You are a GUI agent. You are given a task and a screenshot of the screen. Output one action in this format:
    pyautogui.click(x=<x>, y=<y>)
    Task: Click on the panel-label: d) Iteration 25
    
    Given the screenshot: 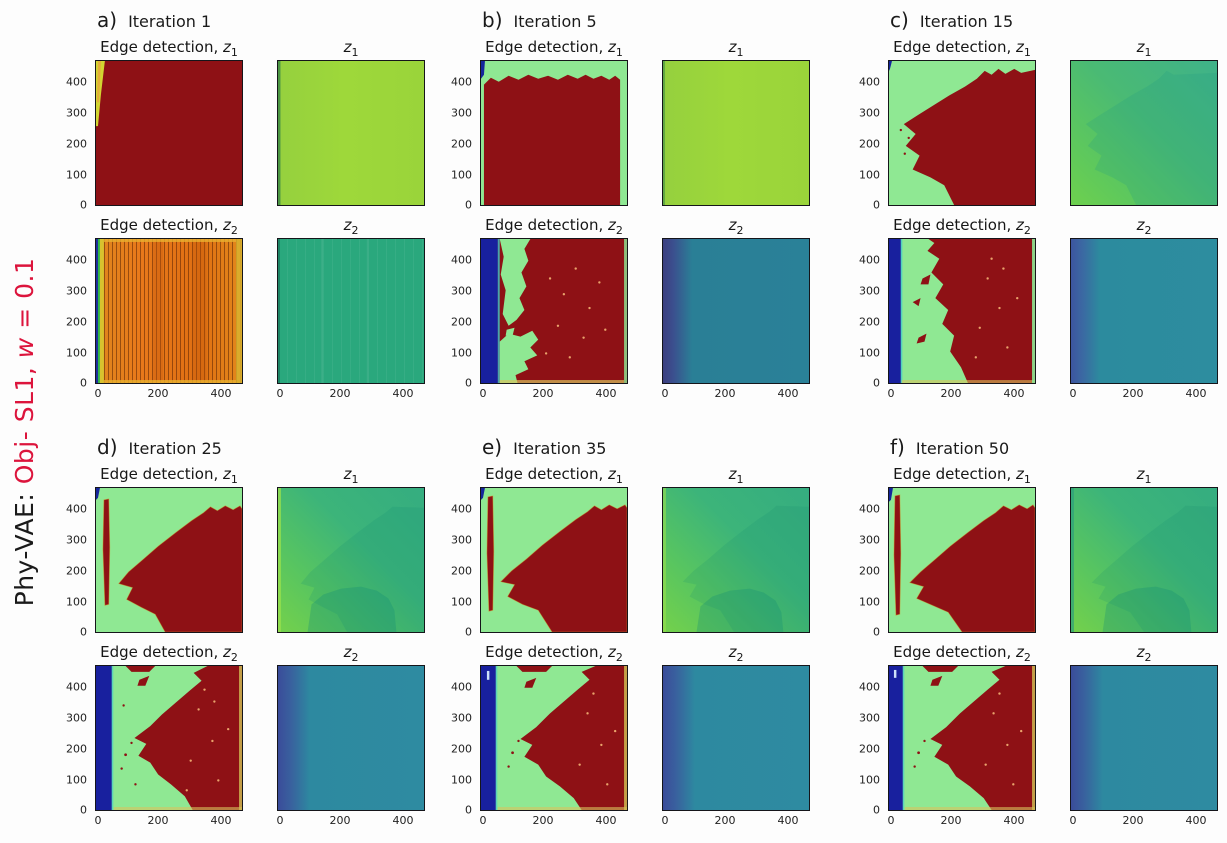 What is the action you would take?
    pyautogui.click(x=159, y=447)
    